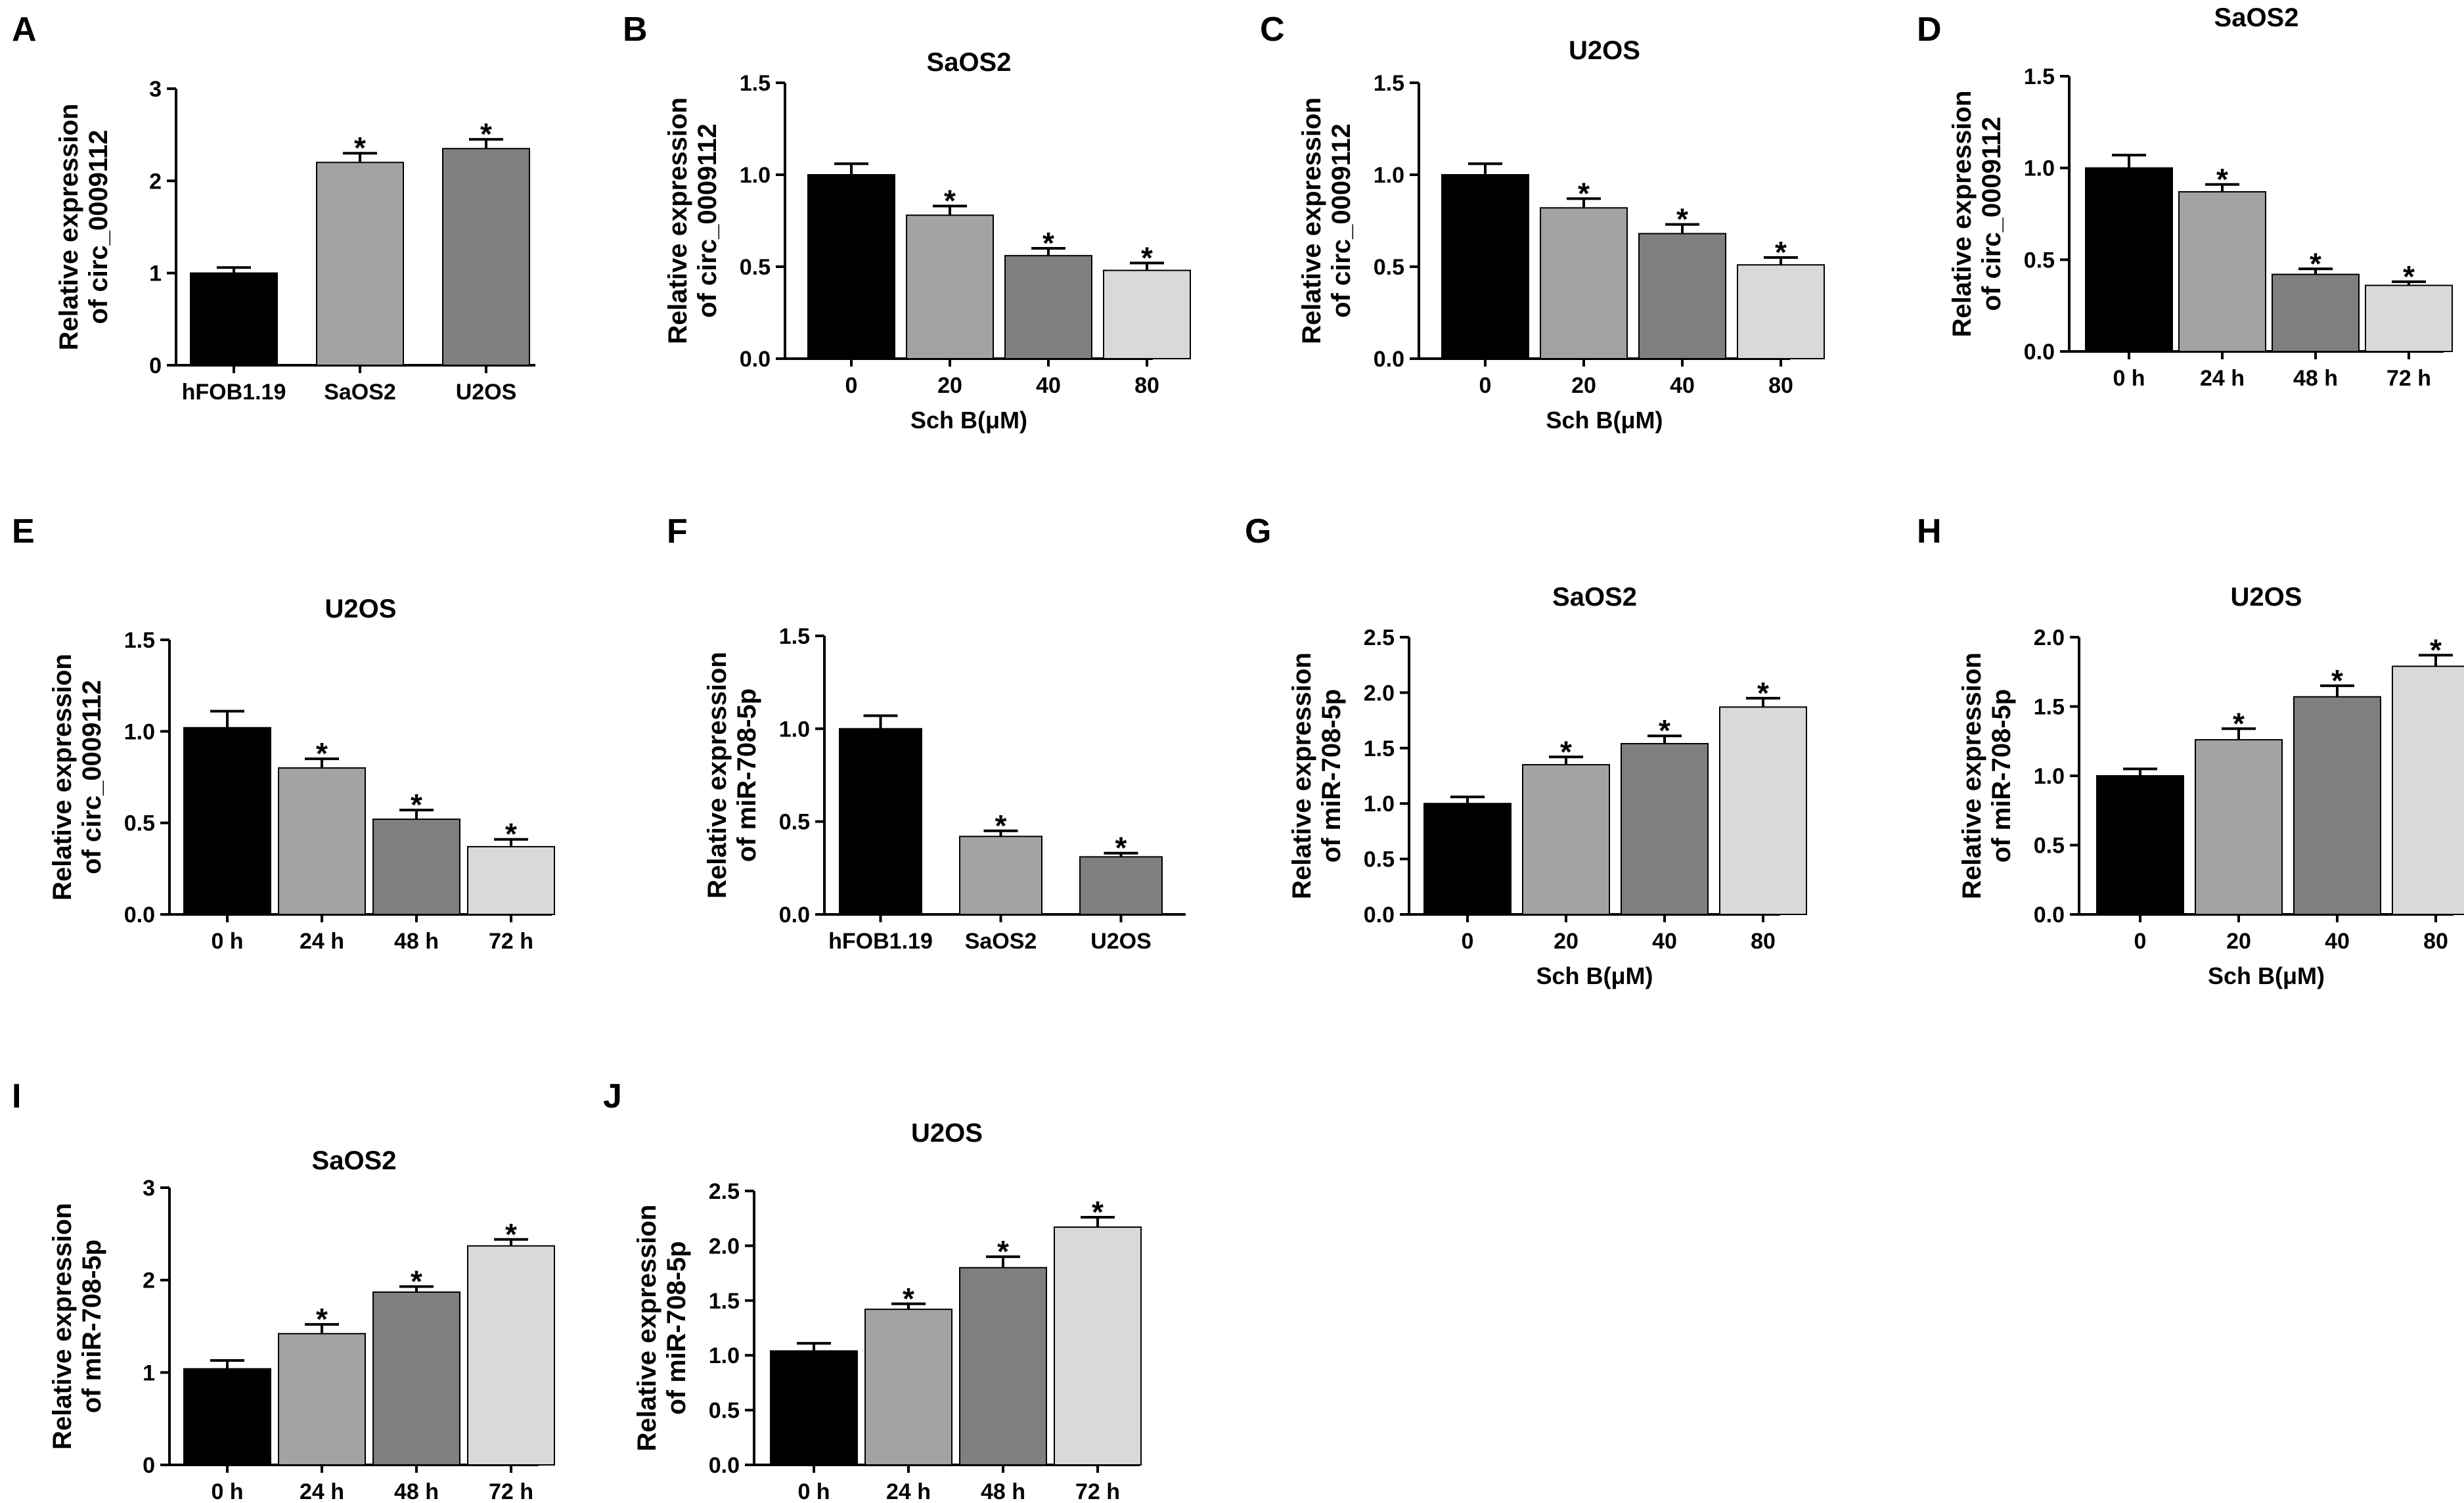  Describe the element at coordinates (1379, 693) in the screenshot. I see `y-tick-label-g-4: 2.0` at that location.